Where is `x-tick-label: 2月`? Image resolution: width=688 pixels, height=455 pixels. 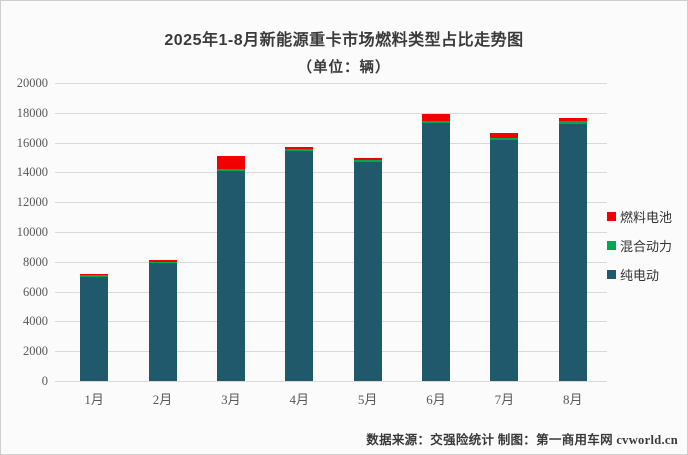 x-tick-label: 2月 is located at coordinates (162, 399).